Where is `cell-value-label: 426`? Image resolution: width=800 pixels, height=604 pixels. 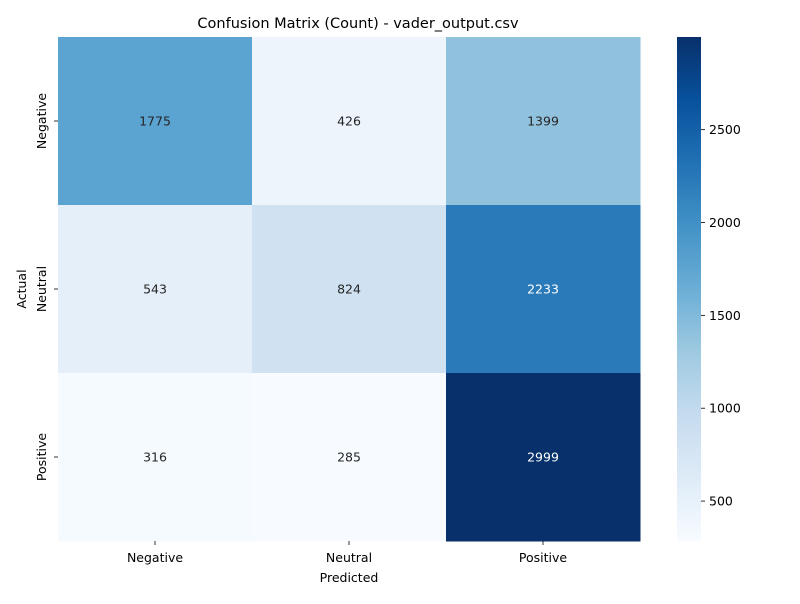
cell-value-label: 426 is located at coordinates (349, 121).